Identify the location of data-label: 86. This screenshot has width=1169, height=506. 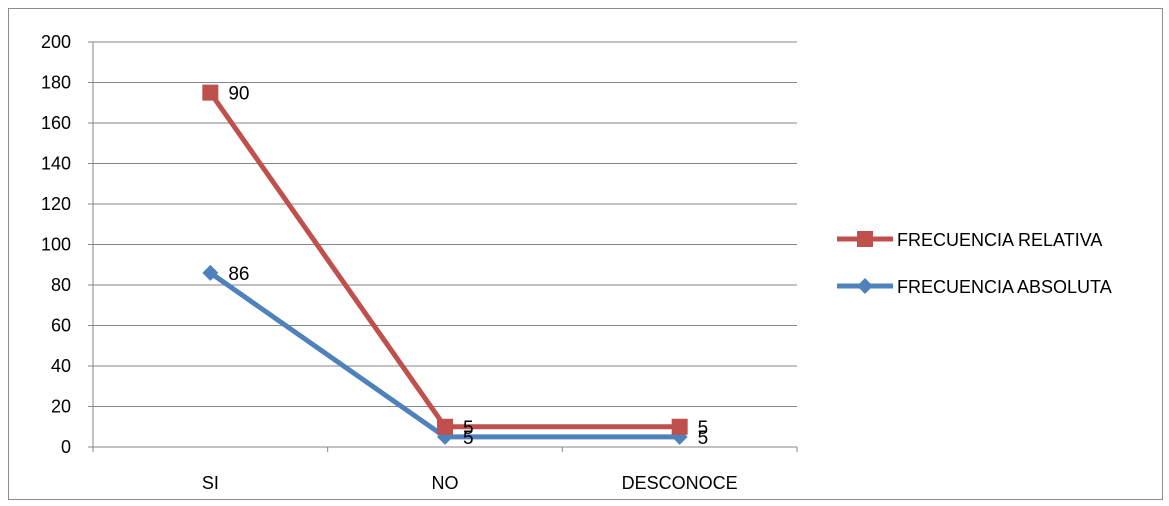
(238, 274).